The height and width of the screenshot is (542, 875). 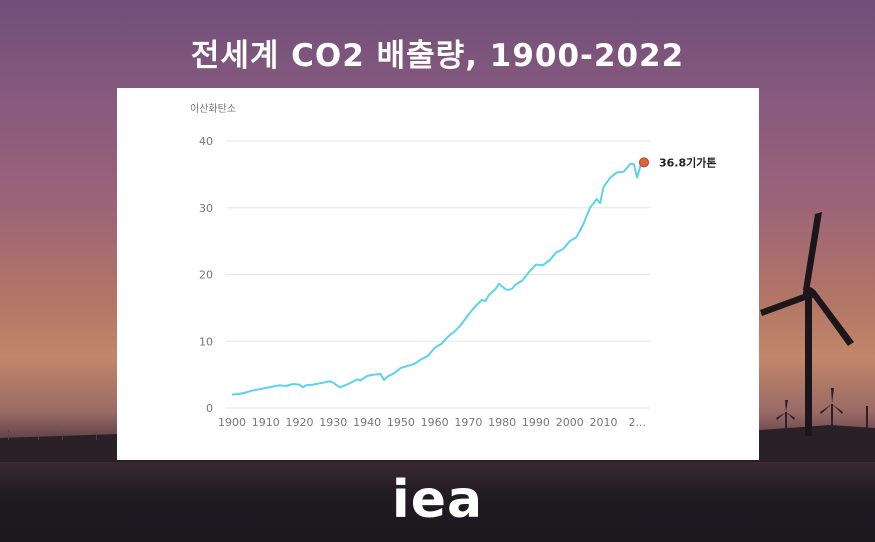 What do you see at coordinates (232, 422) in the screenshot?
I see `x-tick-label: 1900` at bounding box center [232, 422].